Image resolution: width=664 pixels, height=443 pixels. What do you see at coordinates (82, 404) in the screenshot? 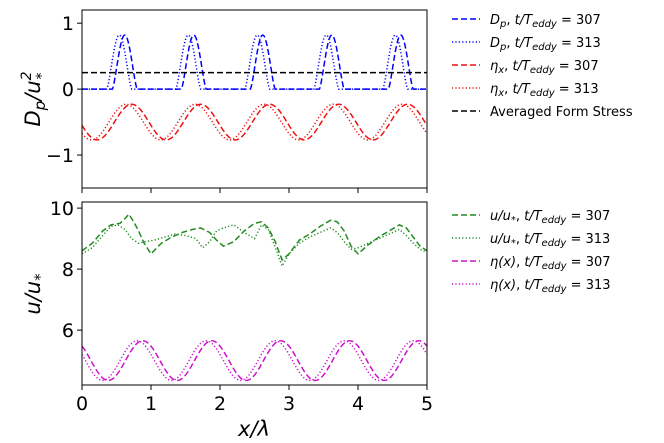
I see `x-tick-label-0: 0` at bounding box center [82, 404].